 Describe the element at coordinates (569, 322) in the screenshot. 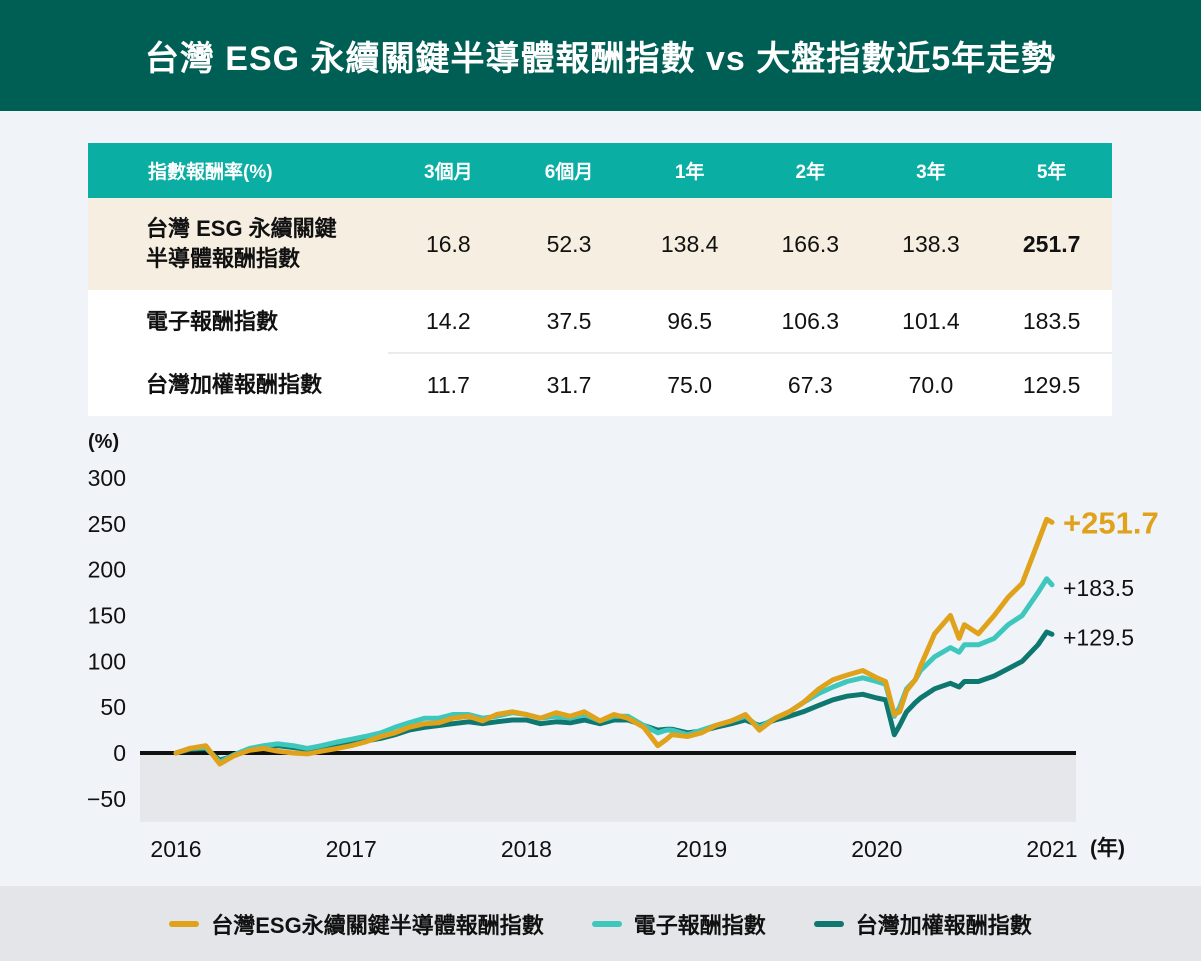

I see `cell-value: 37.5` at that location.